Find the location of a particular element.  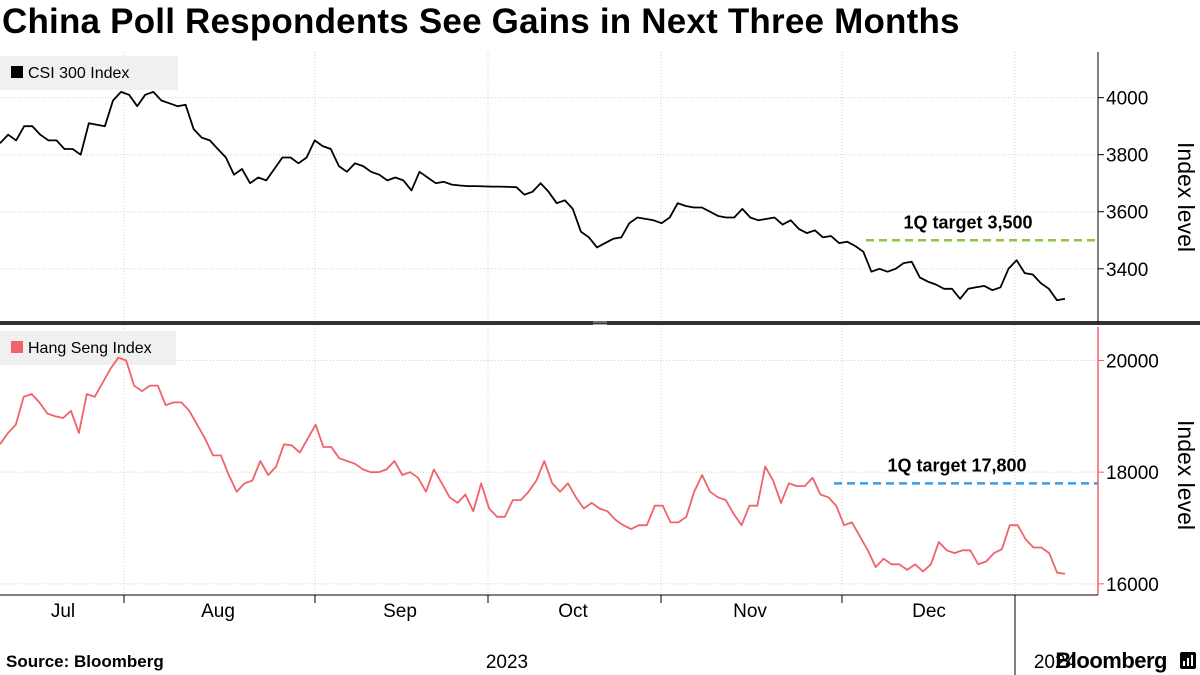

x-tick-label: Sep is located at coordinates (400, 611).